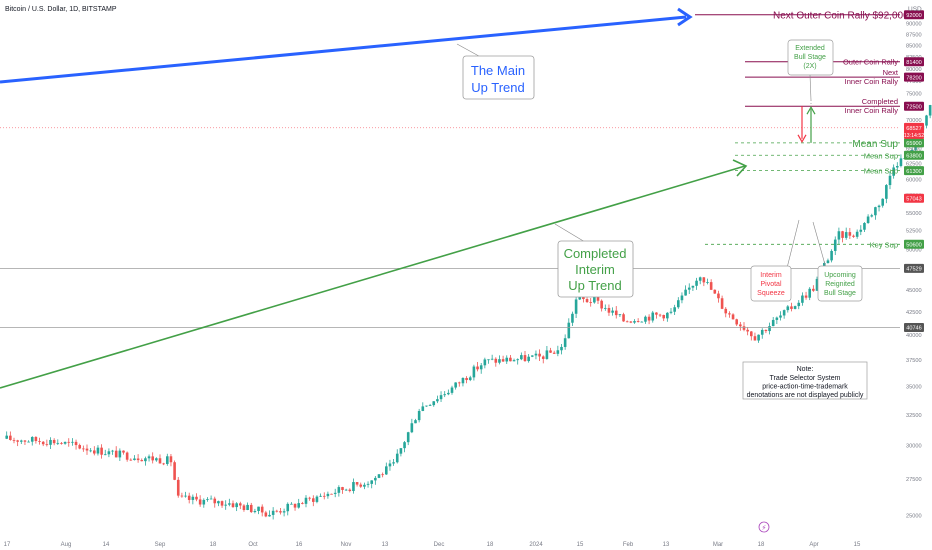 Image resolution: width=932 pixels, height=550 pixels. Describe the element at coordinates (253, 545) in the screenshot. I see `x-tick-label: Oct` at that location.